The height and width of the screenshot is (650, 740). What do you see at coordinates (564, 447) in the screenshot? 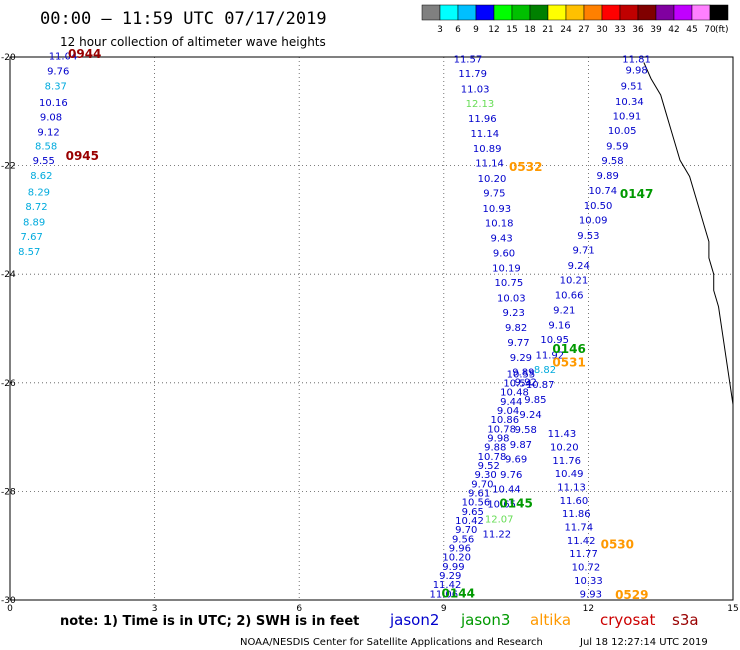
I see `wave-height-label: 10.20` at bounding box center [564, 447].